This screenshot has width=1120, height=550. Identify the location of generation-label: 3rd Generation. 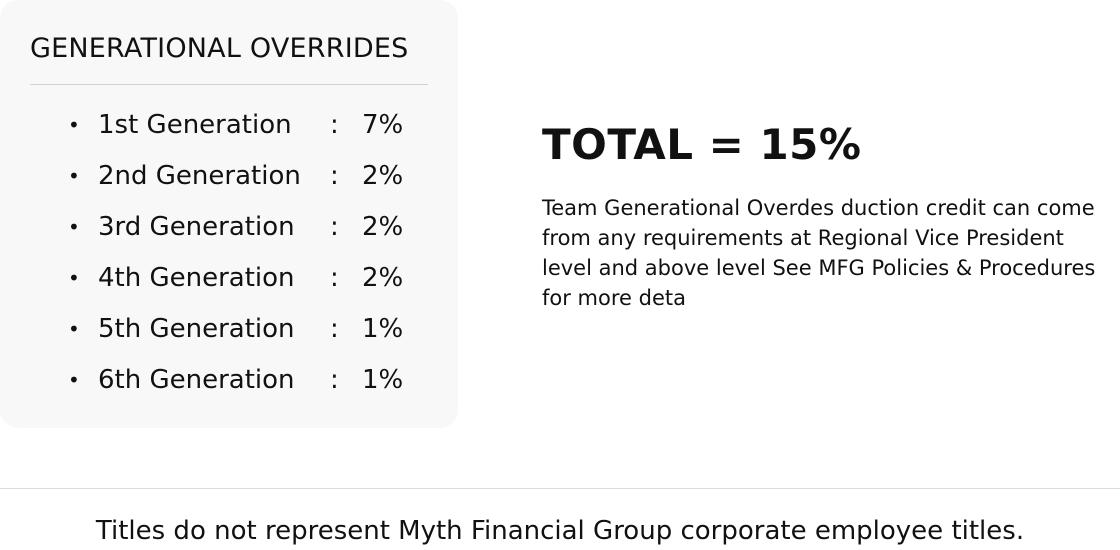
(196, 227).